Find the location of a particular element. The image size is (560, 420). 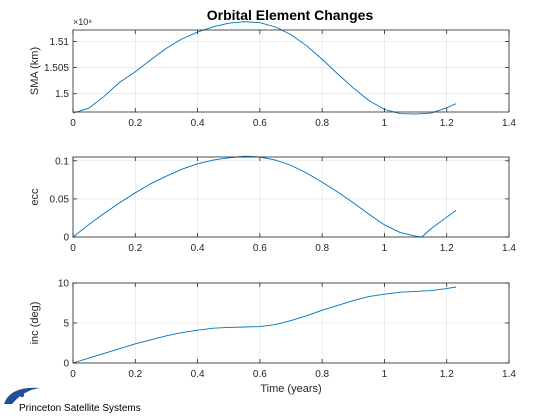

y-tick-label: 1.51 is located at coordinates (60, 42).